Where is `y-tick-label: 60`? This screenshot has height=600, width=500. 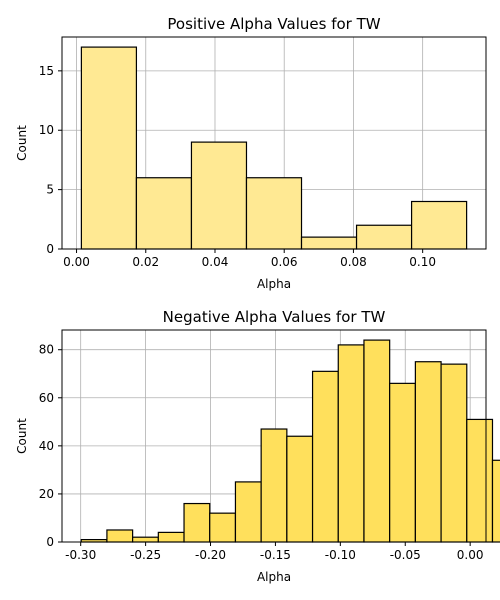
y-tick-label: 60 is located at coordinates (46, 398).